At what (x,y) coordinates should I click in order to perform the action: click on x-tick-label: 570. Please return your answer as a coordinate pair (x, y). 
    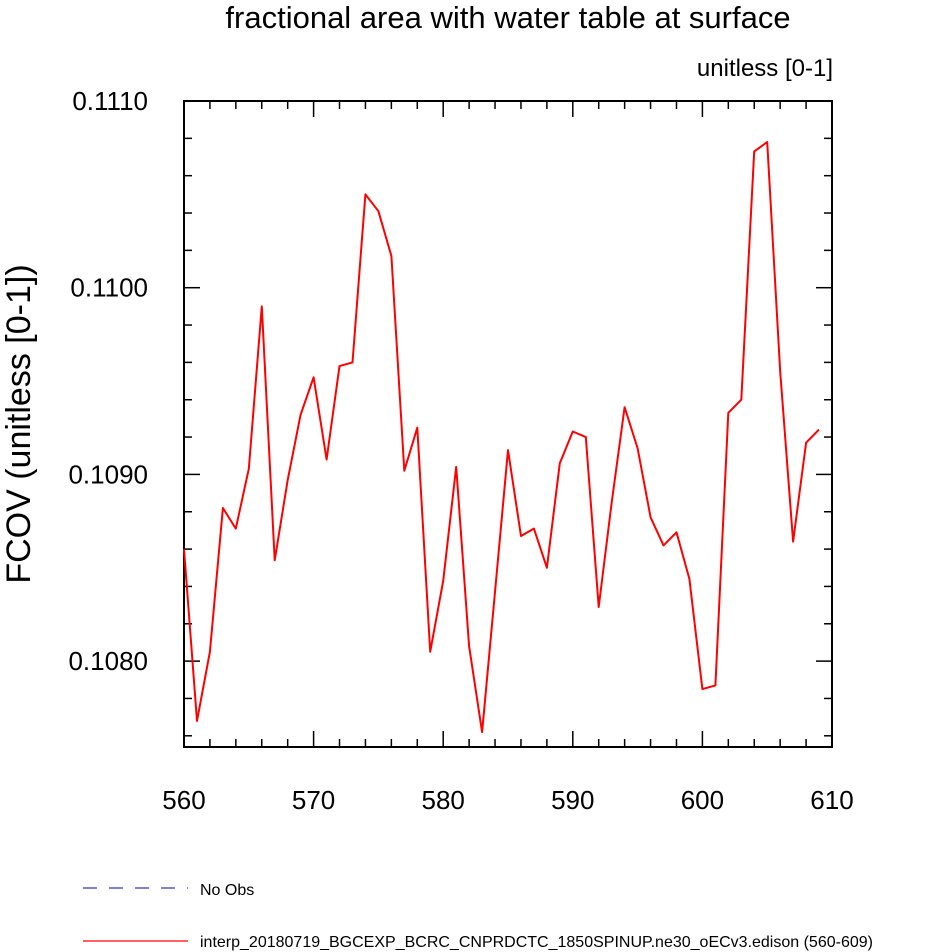
    Looking at the image, I should click on (313, 800).